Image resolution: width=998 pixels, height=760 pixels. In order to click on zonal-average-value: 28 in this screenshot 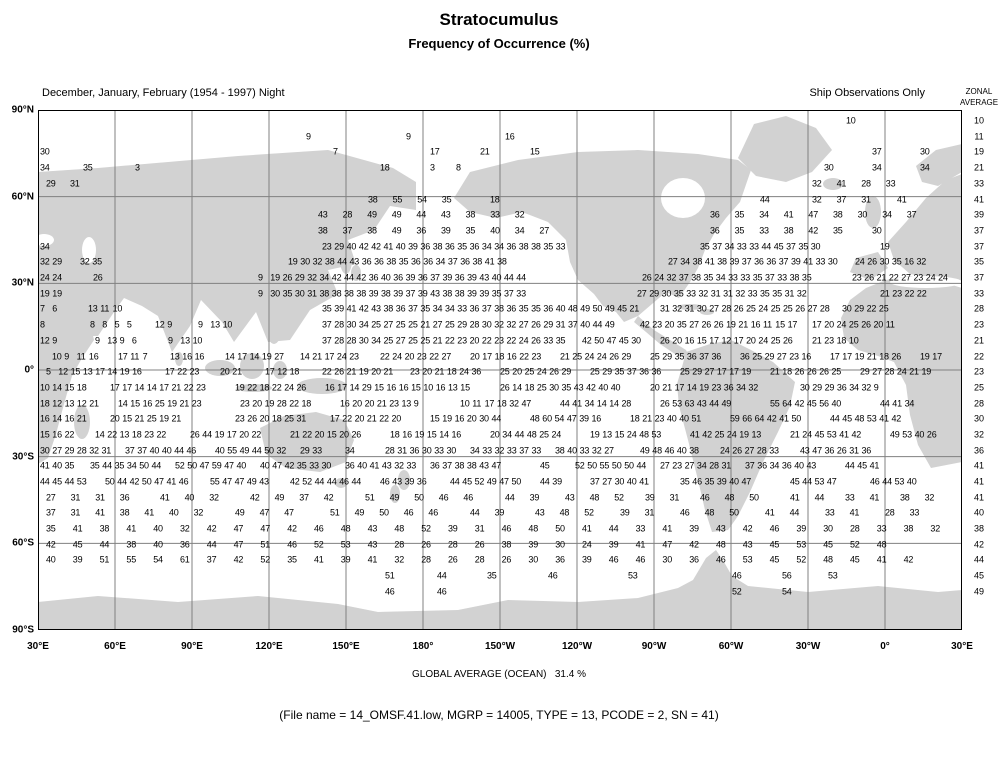, I will do `click(979, 308)`.